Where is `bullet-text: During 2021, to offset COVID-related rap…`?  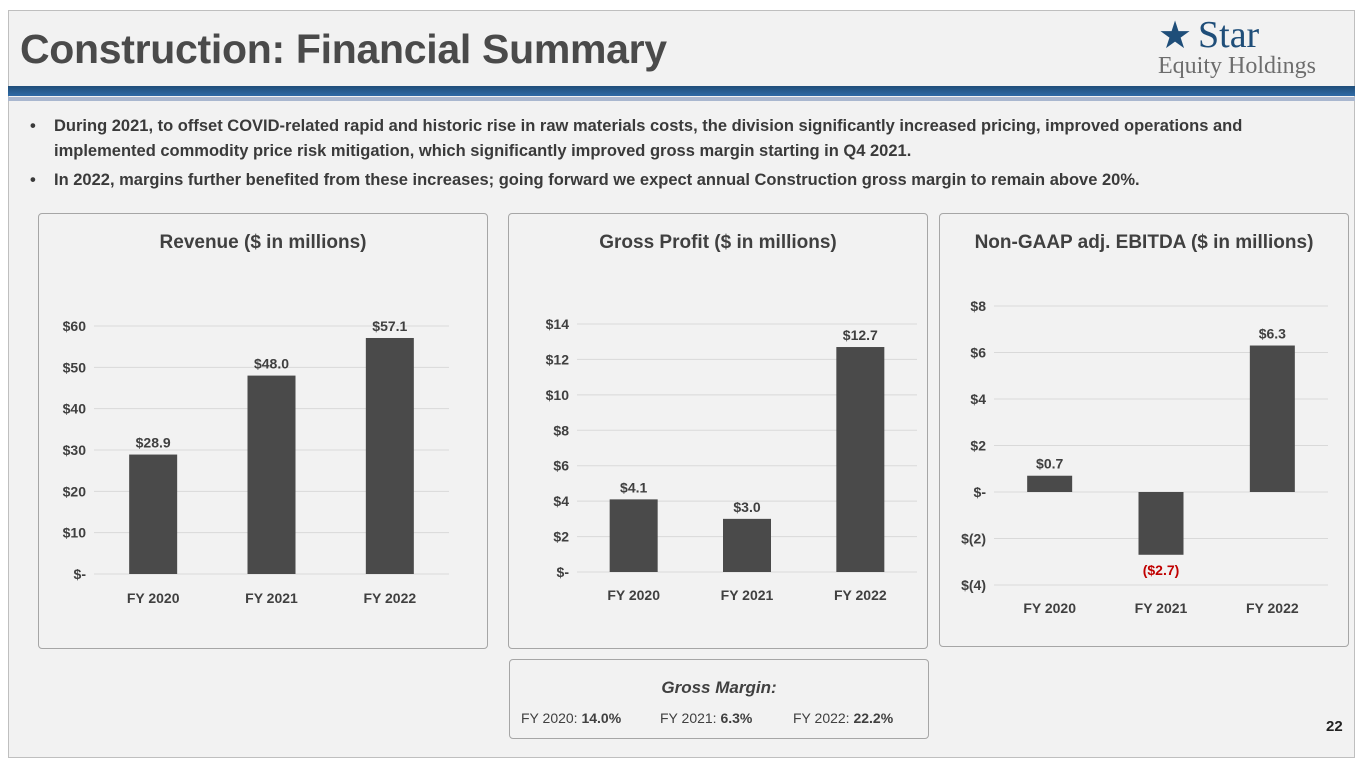
bullet-text: During 2021, to offset COVID-related rap… is located at coordinates (648, 138).